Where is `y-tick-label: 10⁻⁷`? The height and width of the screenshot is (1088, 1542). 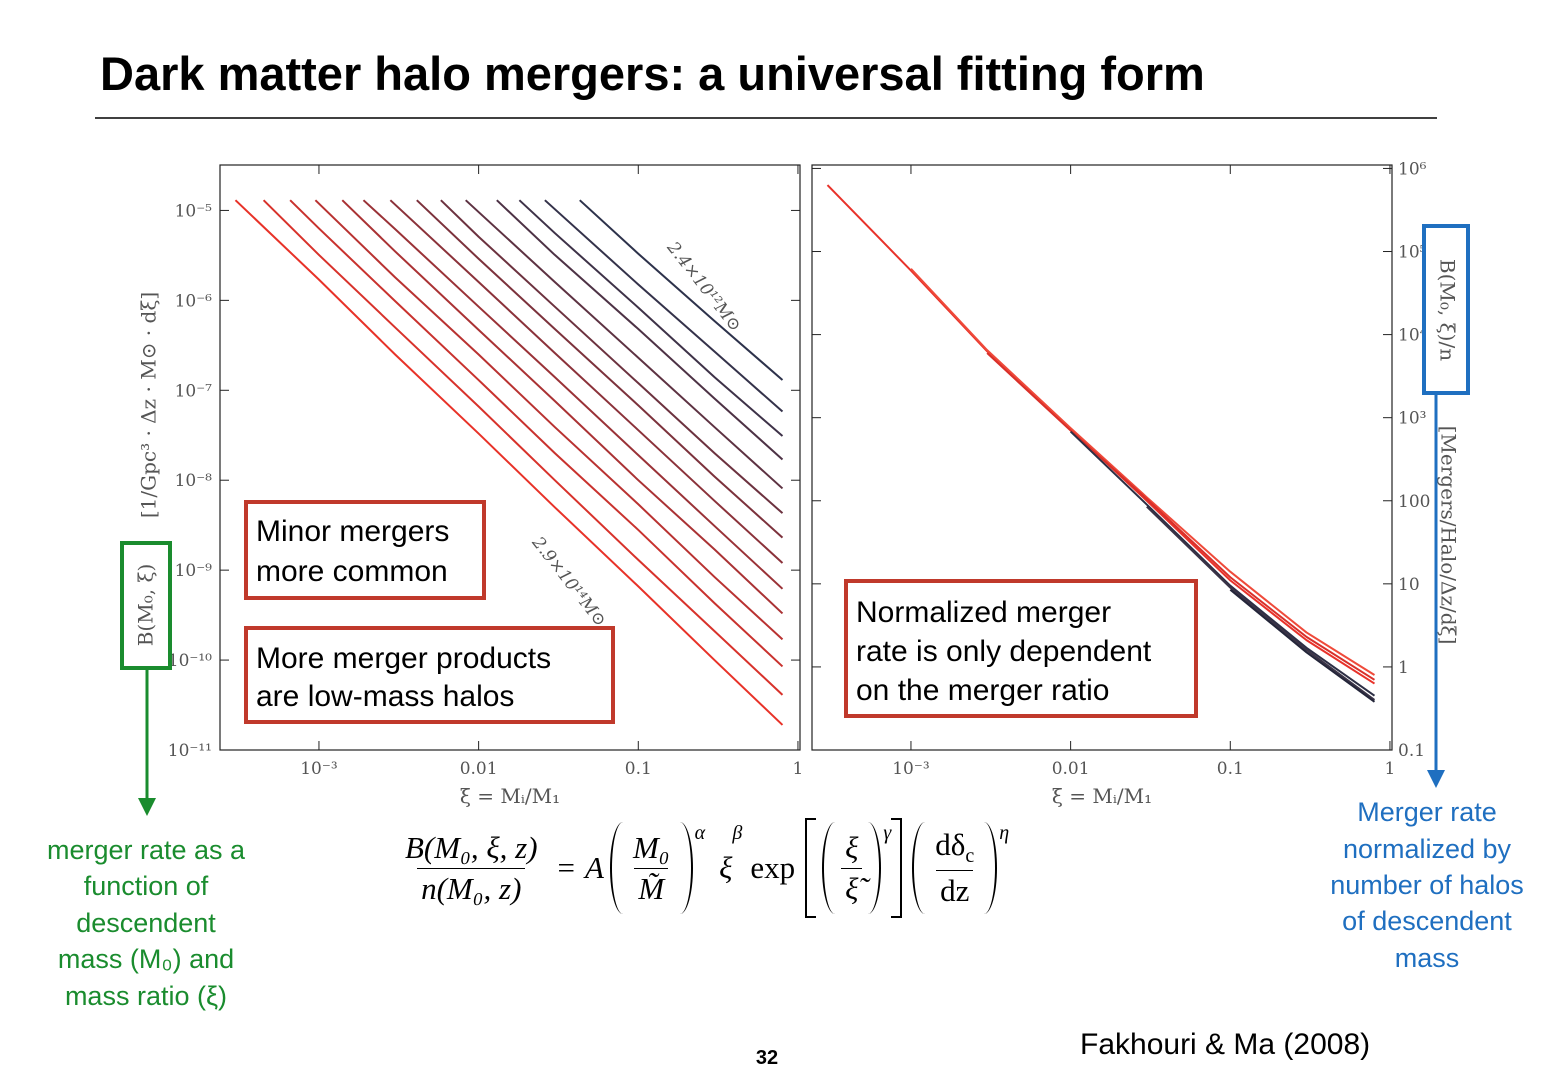
y-tick-label: 10⁻⁷ is located at coordinates (194, 391).